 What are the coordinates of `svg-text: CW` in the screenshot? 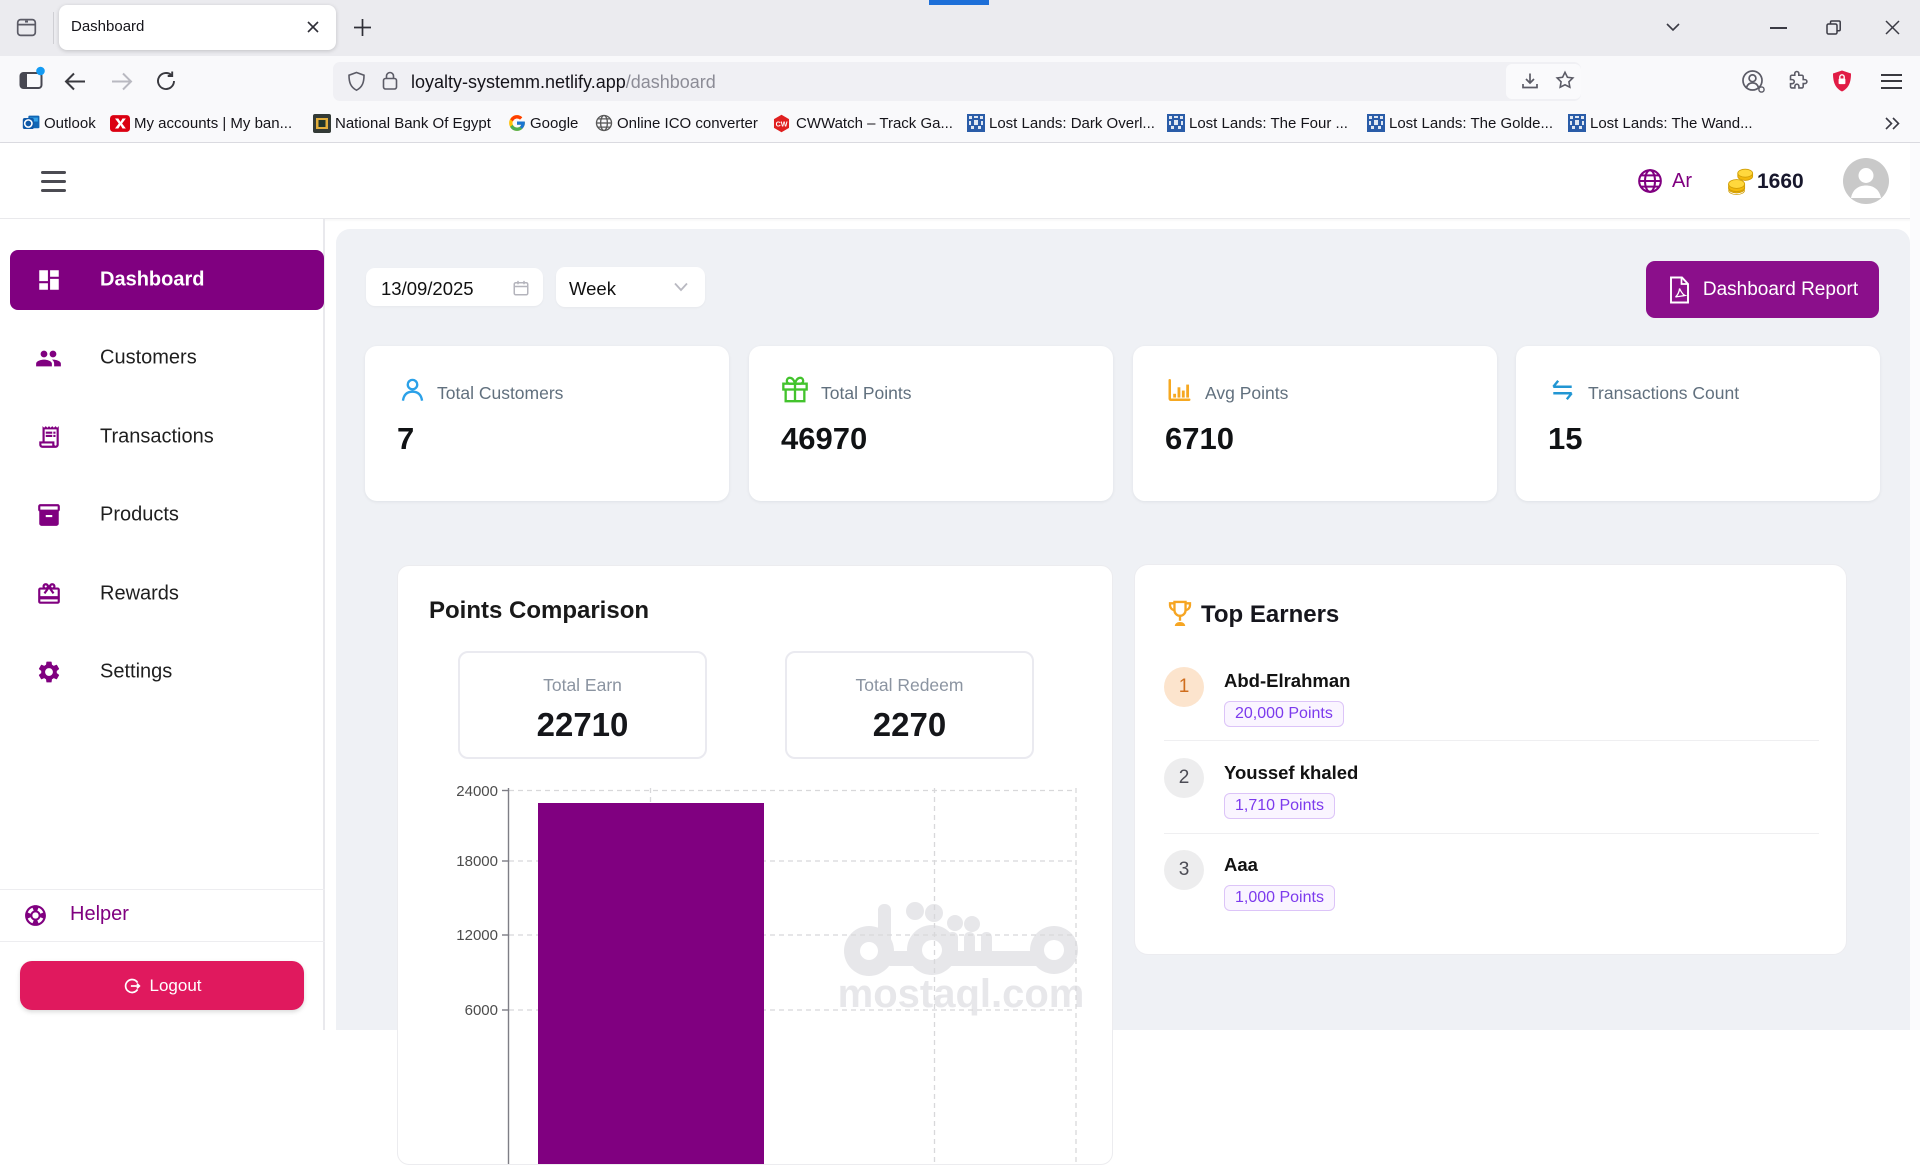 It's located at (782, 125).